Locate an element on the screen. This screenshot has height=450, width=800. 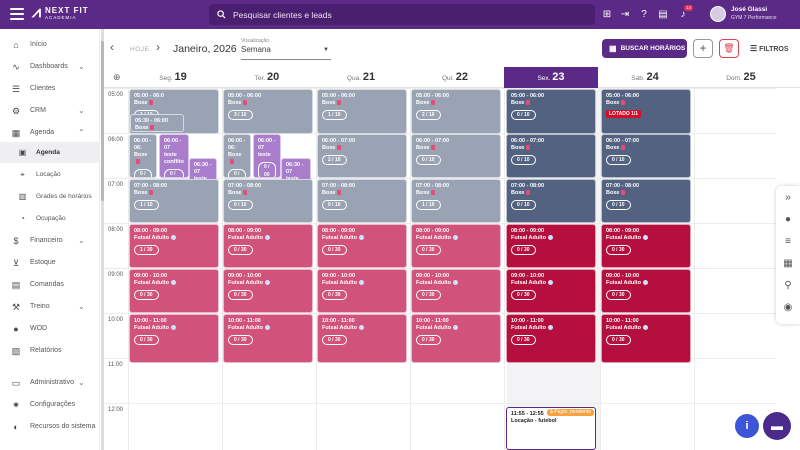
day-header: Sex. 23 is located at coordinates (551, 77).